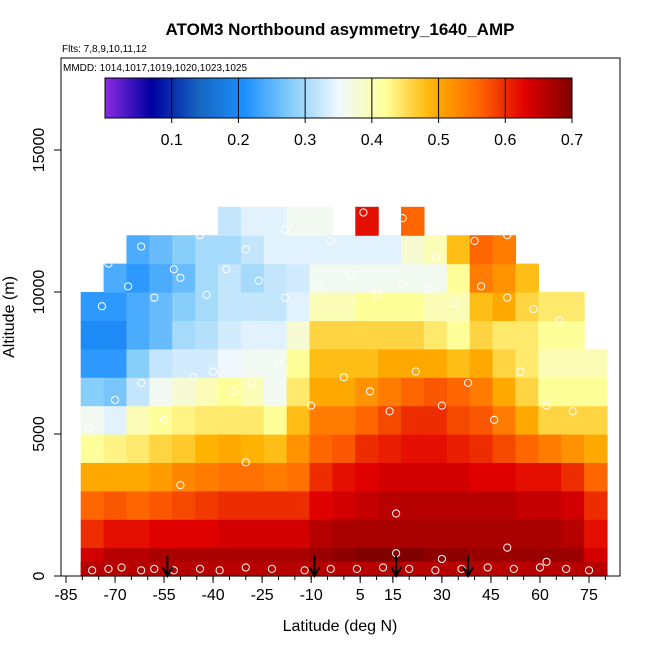  I want to click on x-tick-label: 5, so click(360, 595).